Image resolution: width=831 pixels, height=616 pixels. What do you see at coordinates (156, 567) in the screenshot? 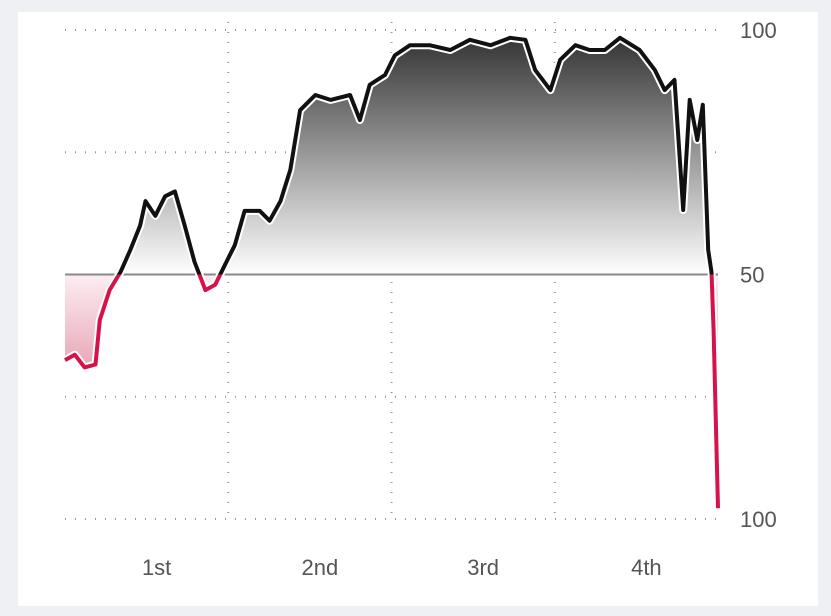
I see `x-tick-label: 1st` at bounding box center [156, 567].